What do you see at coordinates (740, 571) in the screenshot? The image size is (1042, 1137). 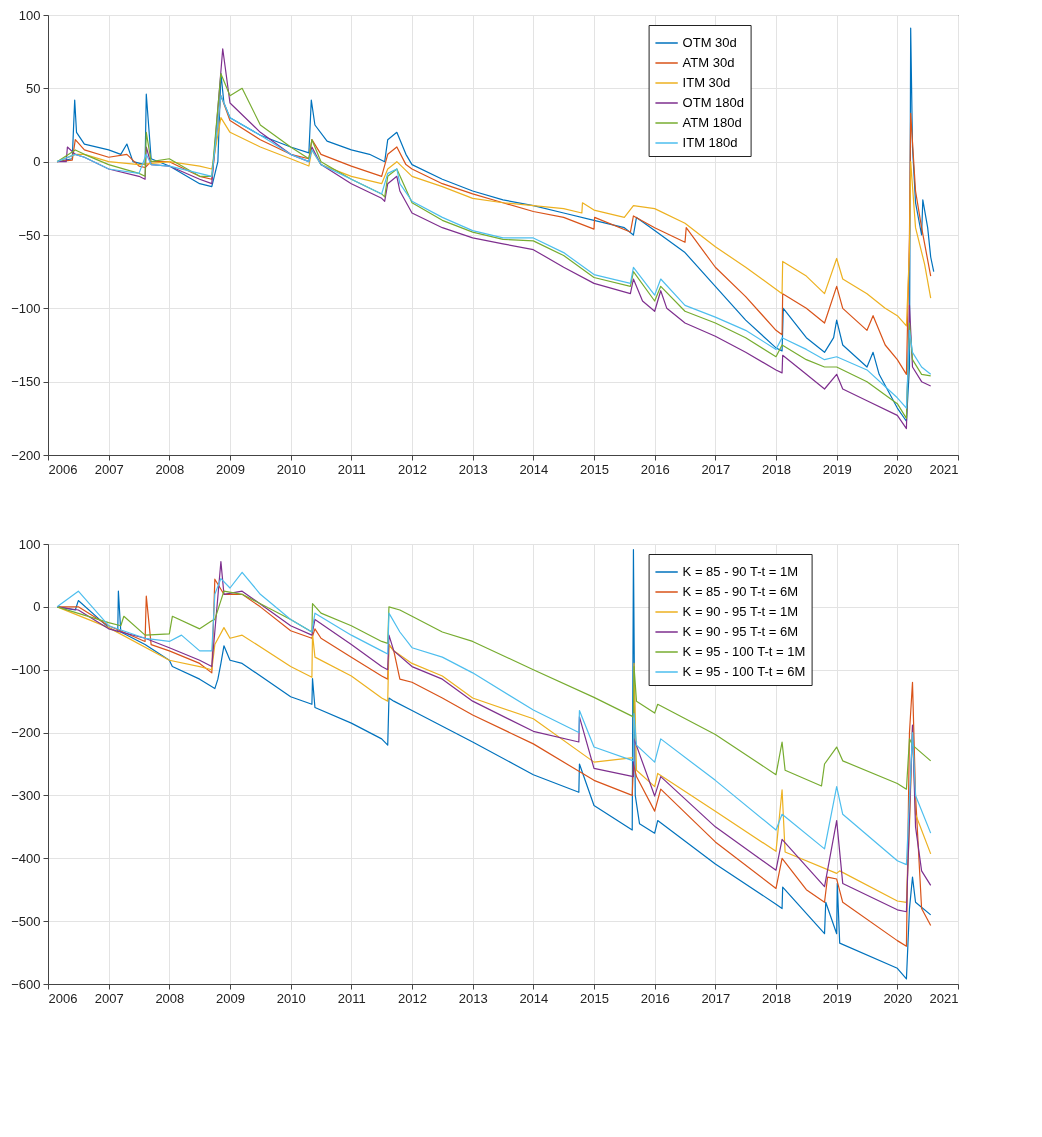 I see `legend-label: K = 85 - 90 T-t = 1M` at bounding box center [740, 571].